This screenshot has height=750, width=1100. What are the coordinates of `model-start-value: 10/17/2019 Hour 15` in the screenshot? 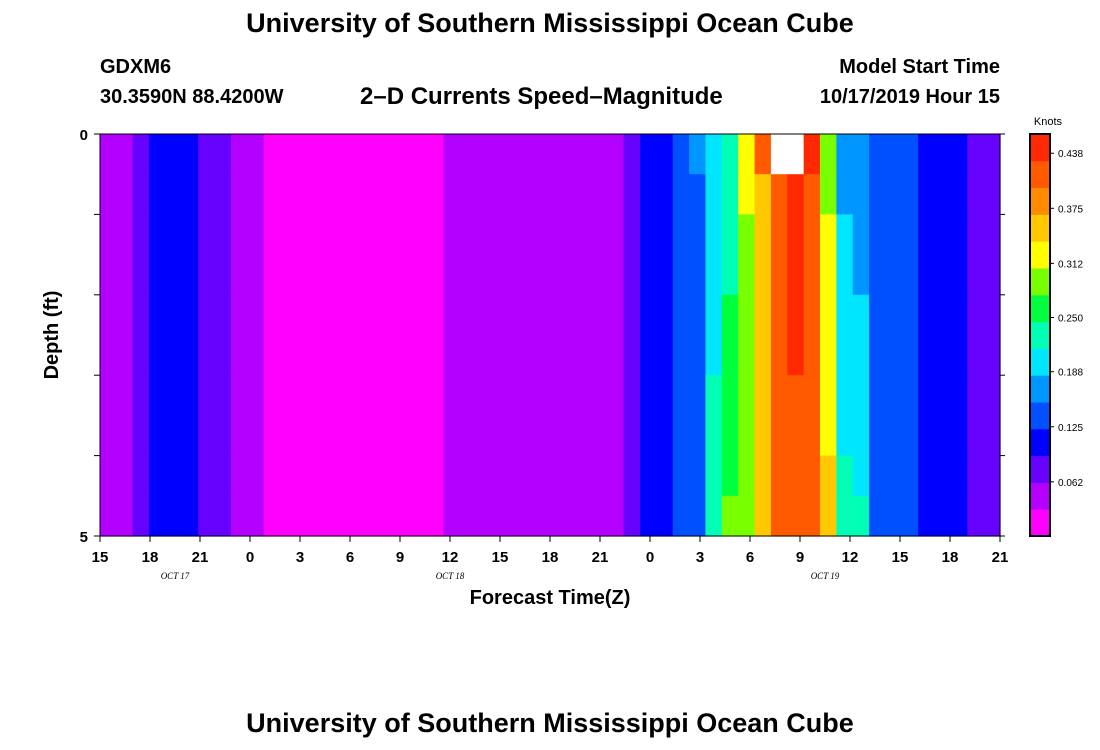 It's located at (909, 97).